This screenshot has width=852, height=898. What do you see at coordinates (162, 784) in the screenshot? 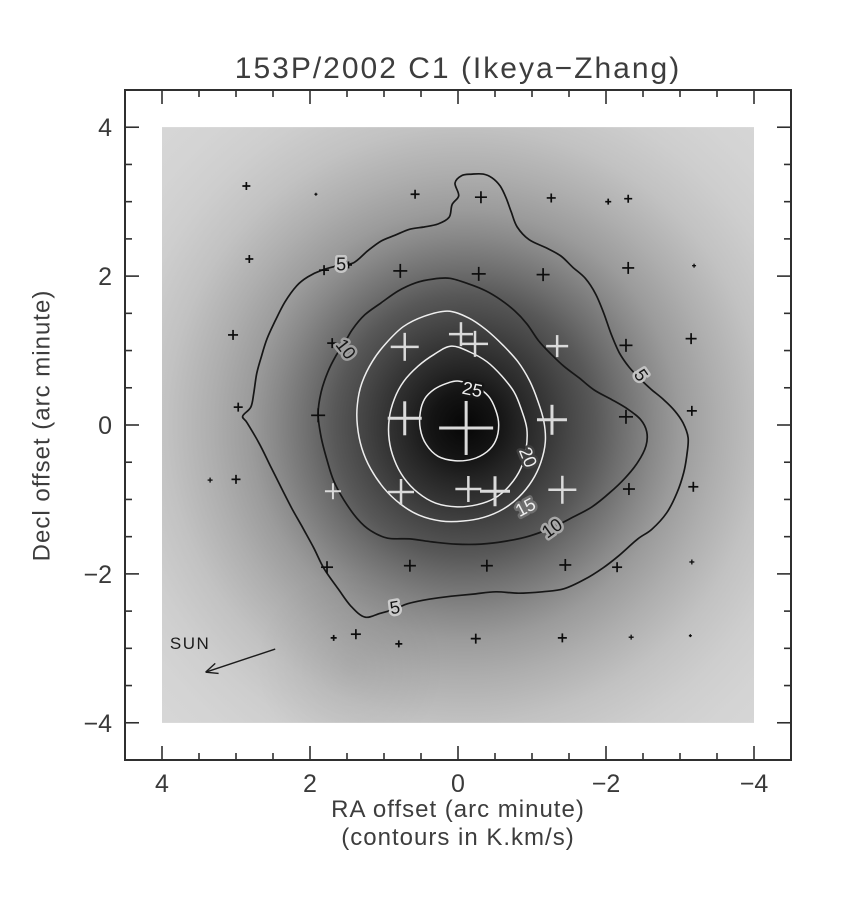
I see `x-tick-label: 4` at bounding box center [162, 784].